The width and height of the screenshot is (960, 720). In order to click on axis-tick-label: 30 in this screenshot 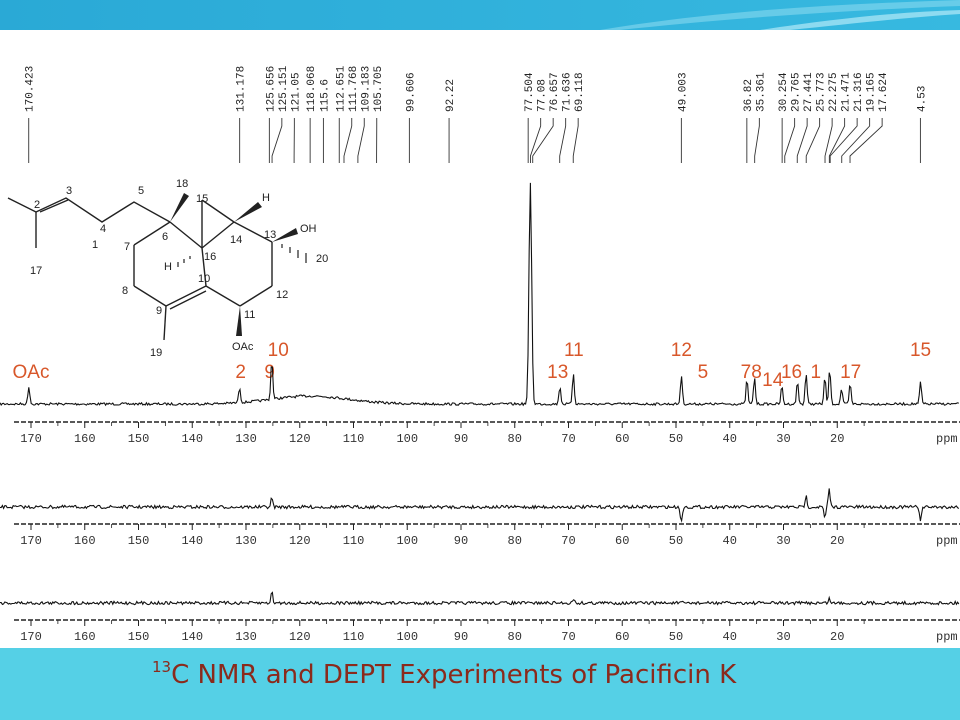, I will do `click(783, 541)`.